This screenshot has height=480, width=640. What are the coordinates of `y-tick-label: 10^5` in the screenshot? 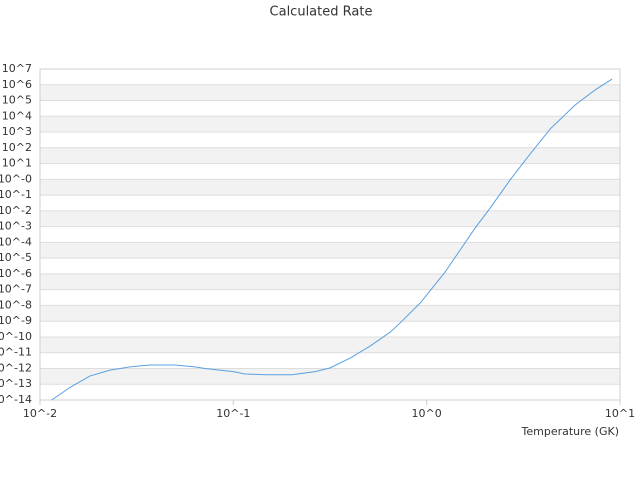 It's located at (17, 100).